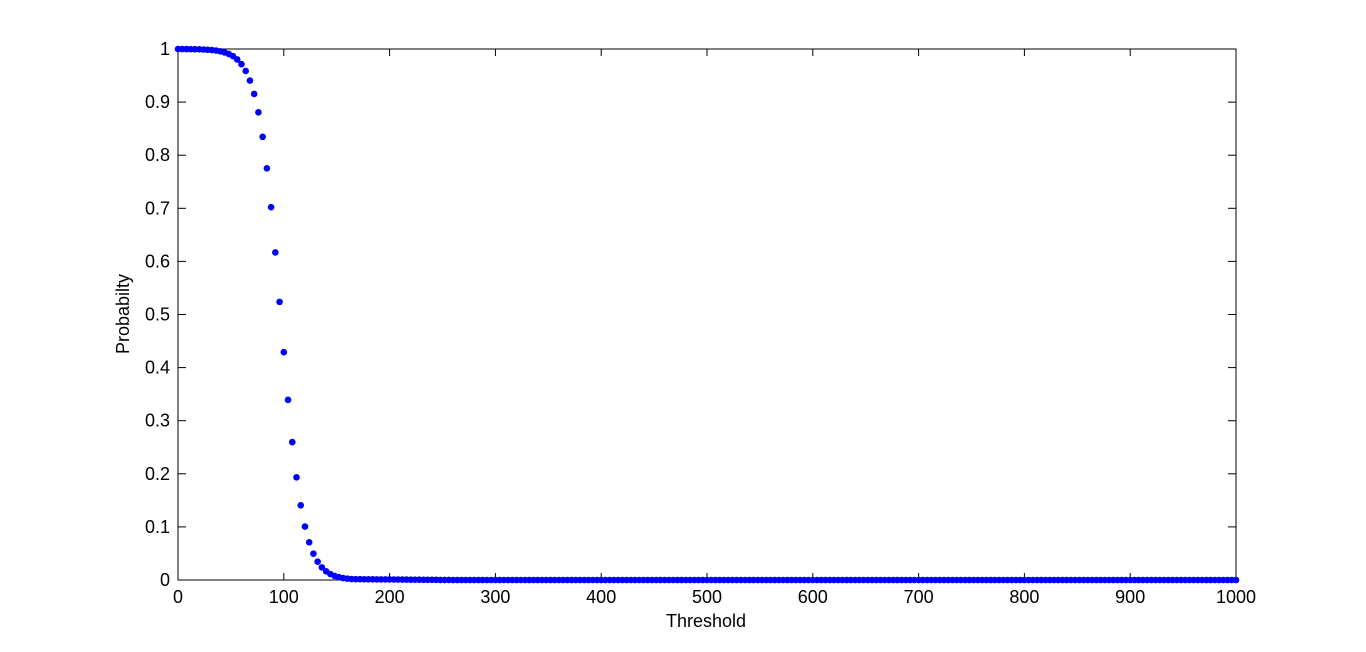 This screenshot has height=652, width=1366. Describe the element at coordinates (157, 261) in the screenshot. I see `y-tick-label: 0.6` at that location.